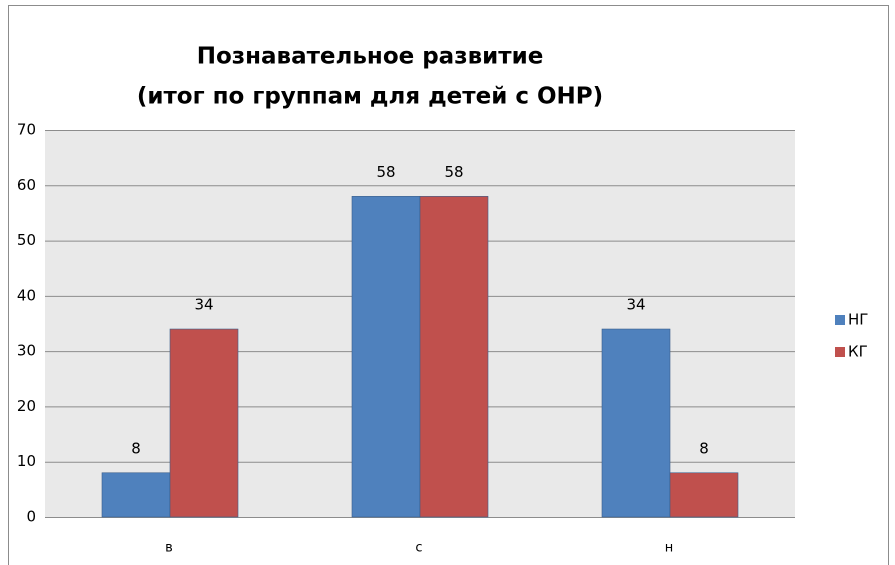  I want to click on y-tick-label: 50, so click(26, 240).